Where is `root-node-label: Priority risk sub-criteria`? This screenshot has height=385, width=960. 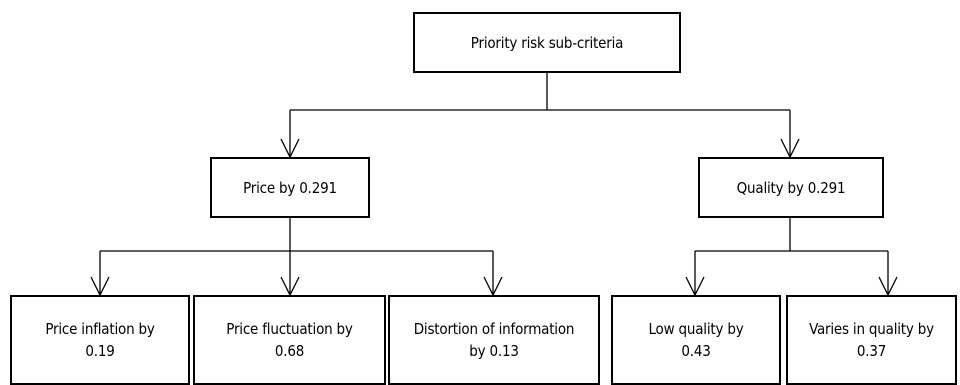 root-node-label: Priority risk sub-criteria is located at coordinates (547, 42).